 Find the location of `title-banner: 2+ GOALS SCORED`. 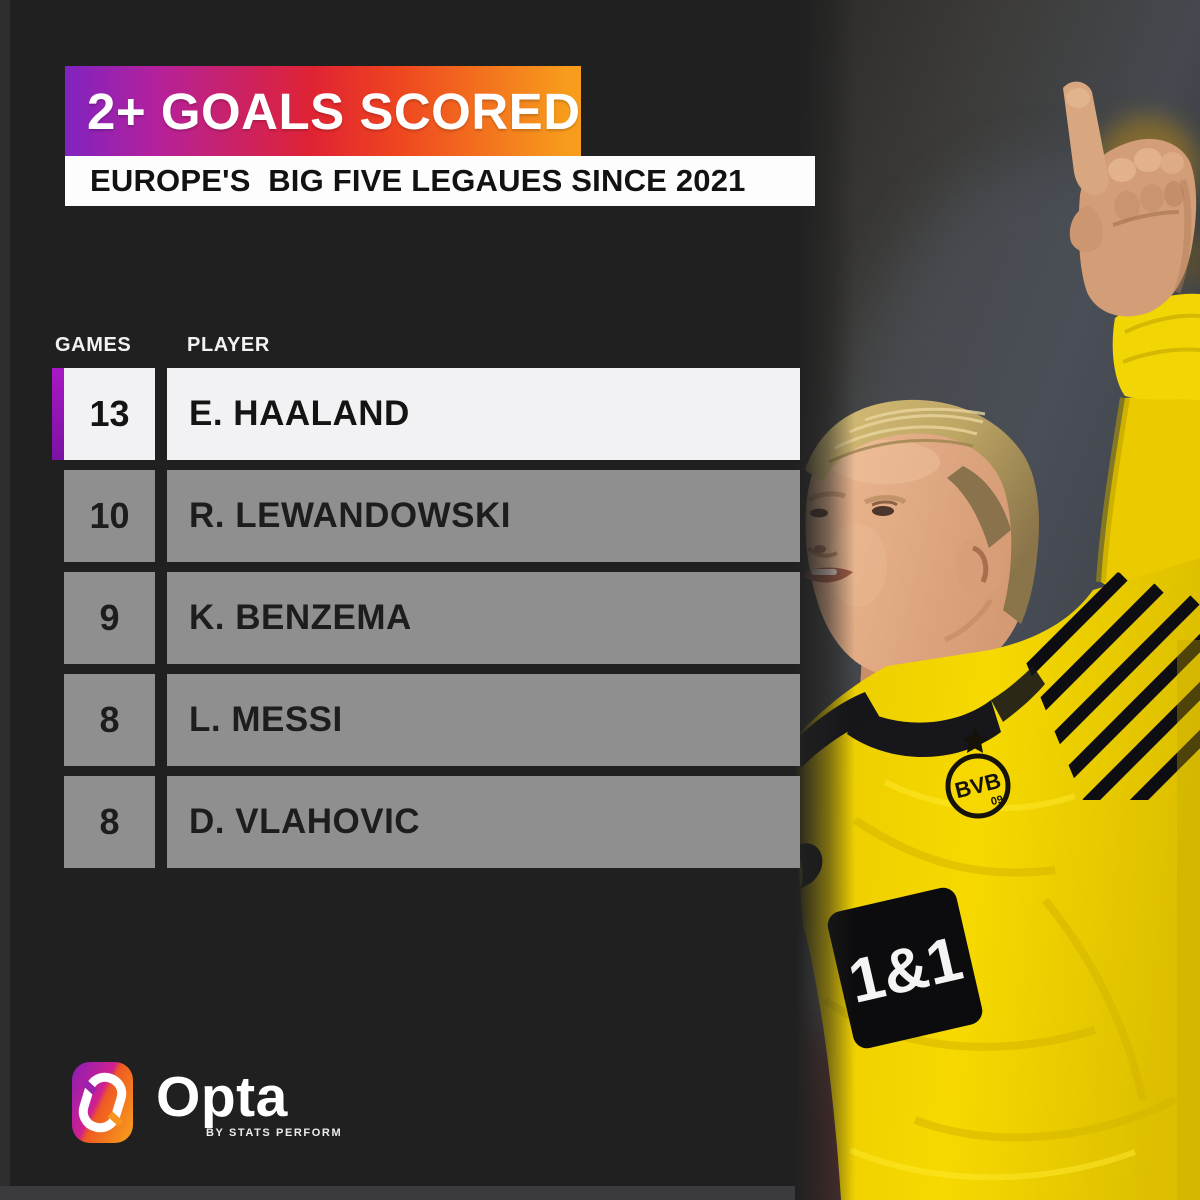

title-banner: 2+ GOALS SCORED is located at coordinates (323, 111).